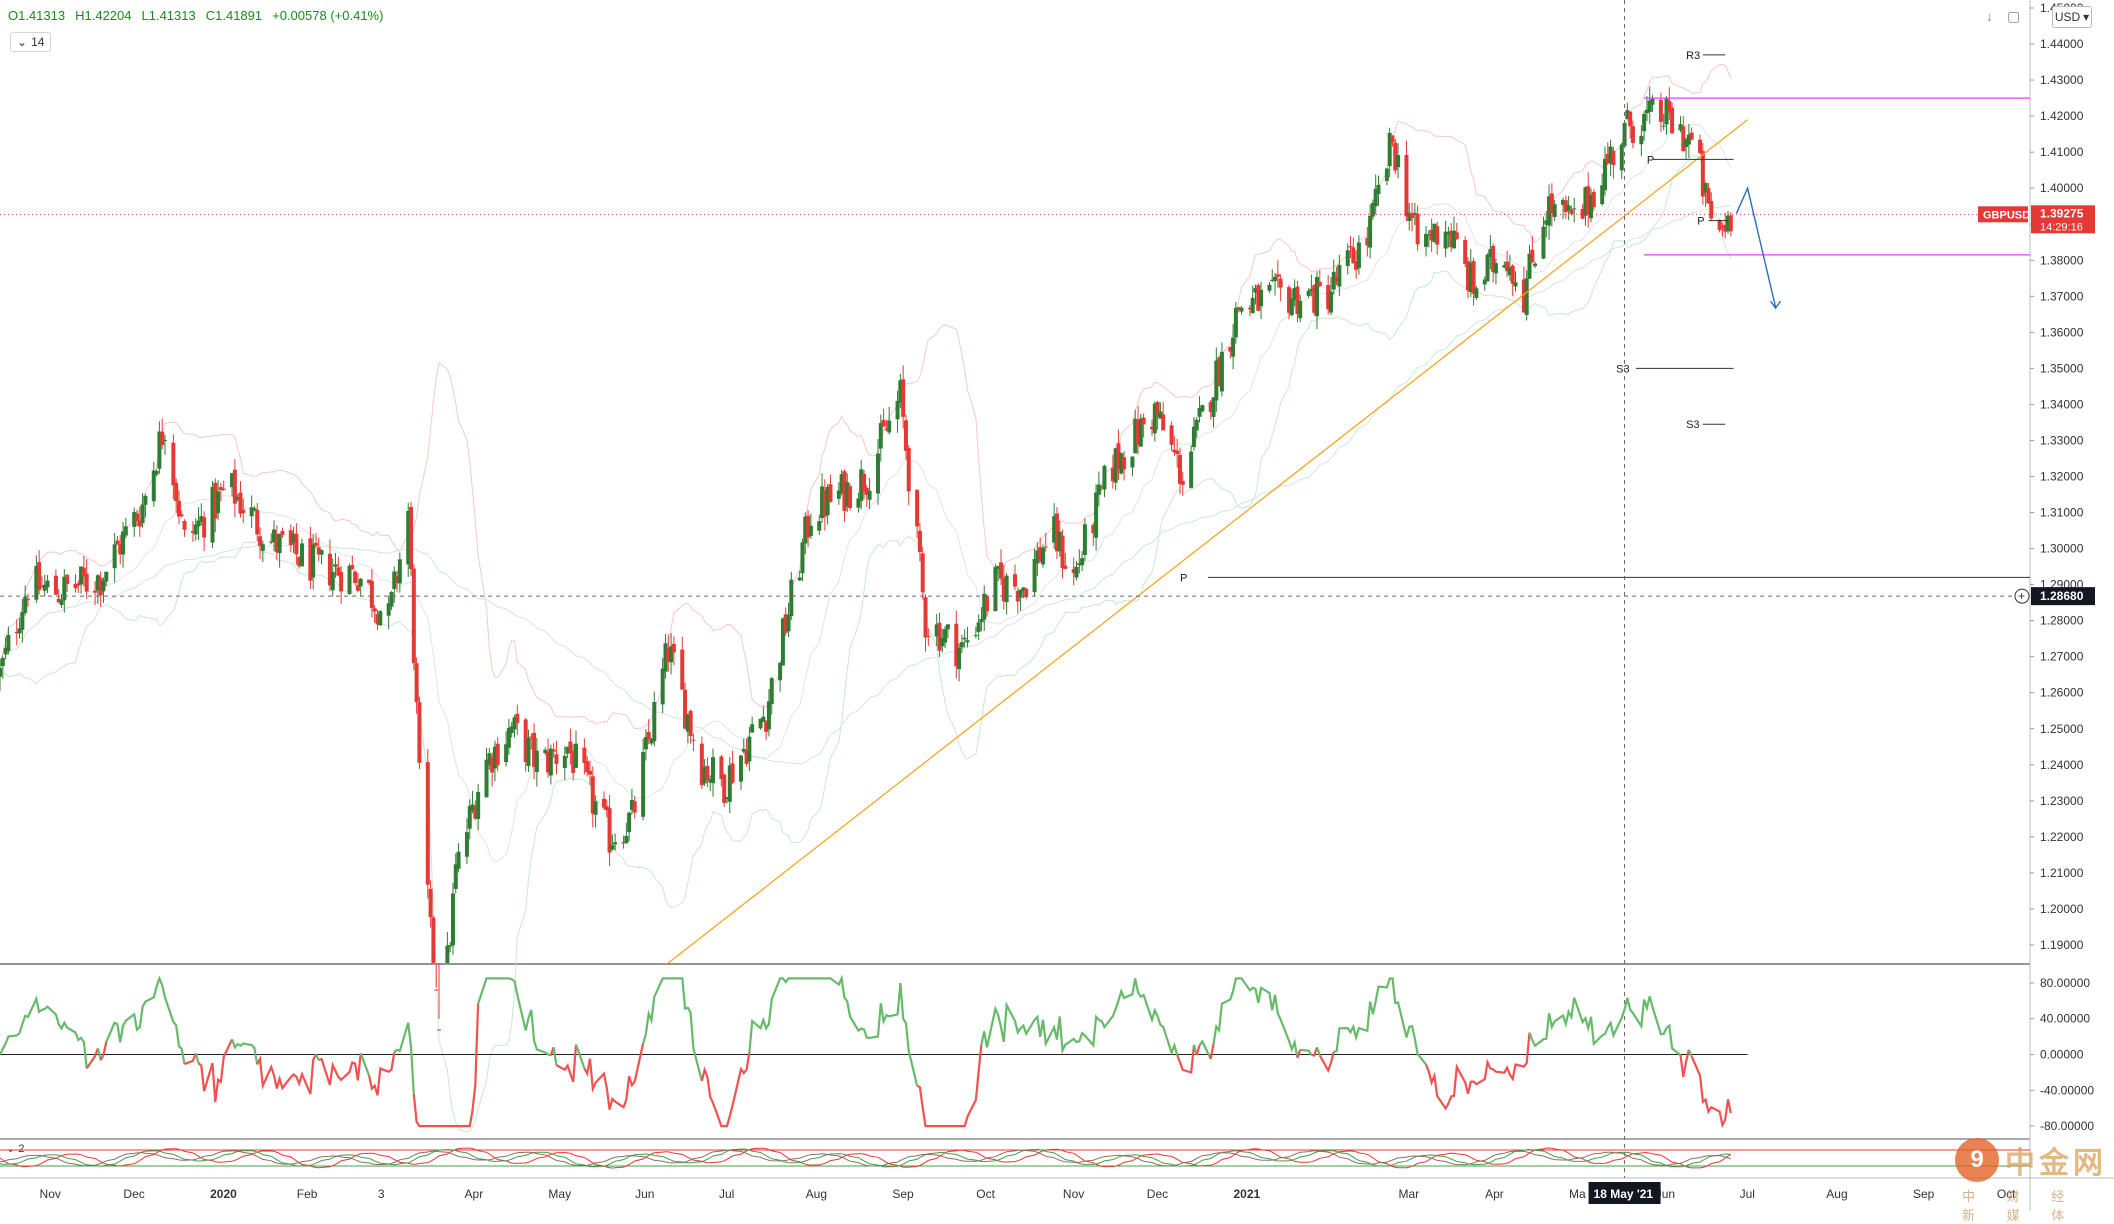 The image size is (2114, 1224). Describe the element at coordinates (223, 1194) in the screenshot. I see `time-tick-label: 2020` at that location.